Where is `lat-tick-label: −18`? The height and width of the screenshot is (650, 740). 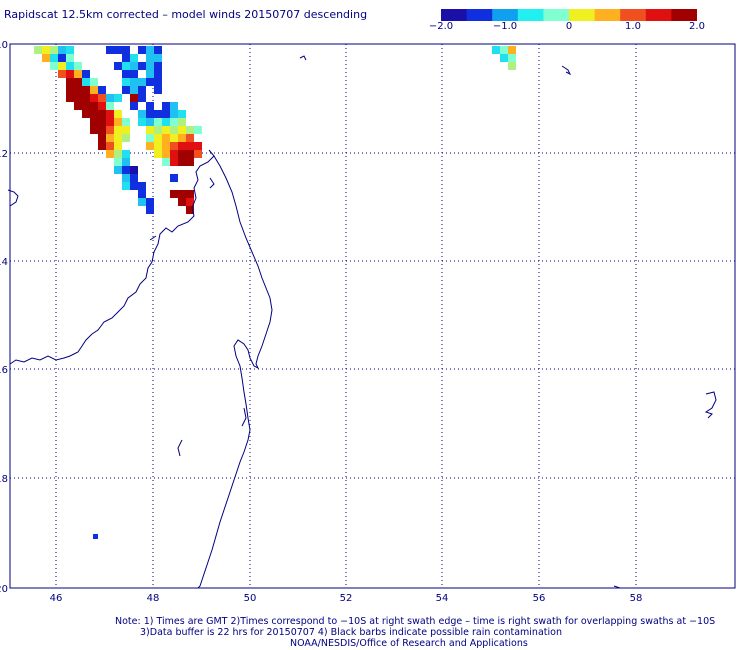
lat-tick-label: −18 is located at coordinates (4, 479).